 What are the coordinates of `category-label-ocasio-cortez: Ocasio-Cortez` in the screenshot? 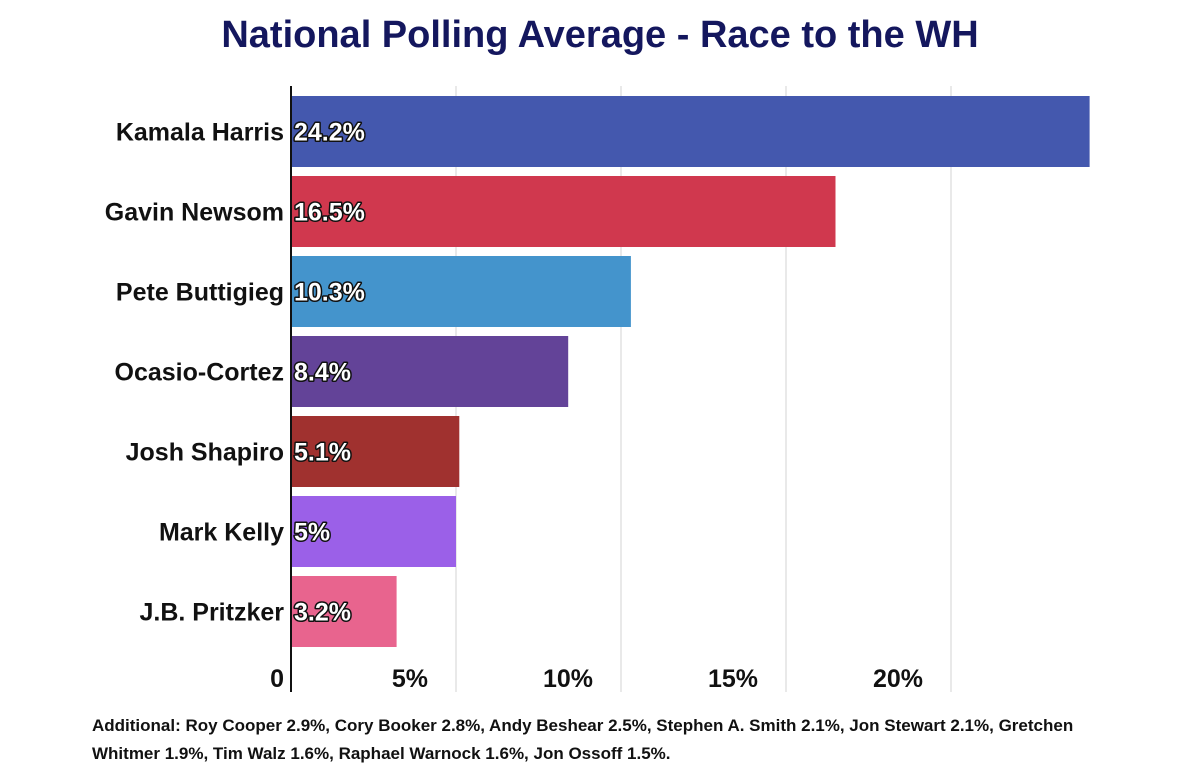 It's located at (199, 373).